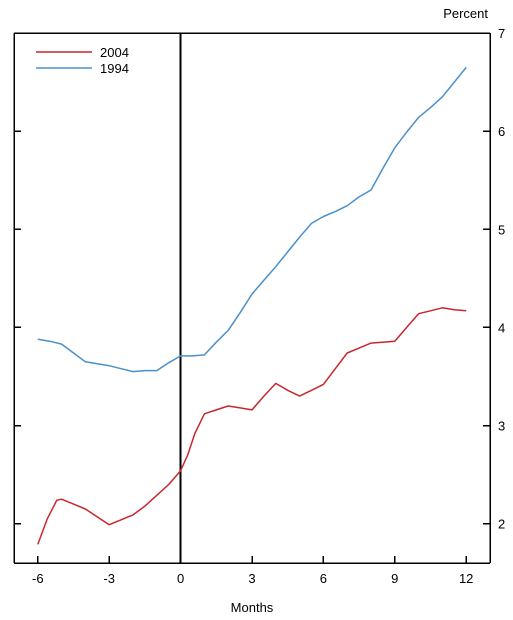 The width and height of the screenshot is (513, 620). What do you see at coordinates (501, 327) in the screenshot?
I see `y-tick-label: 4` at bounding box center [501, 327].